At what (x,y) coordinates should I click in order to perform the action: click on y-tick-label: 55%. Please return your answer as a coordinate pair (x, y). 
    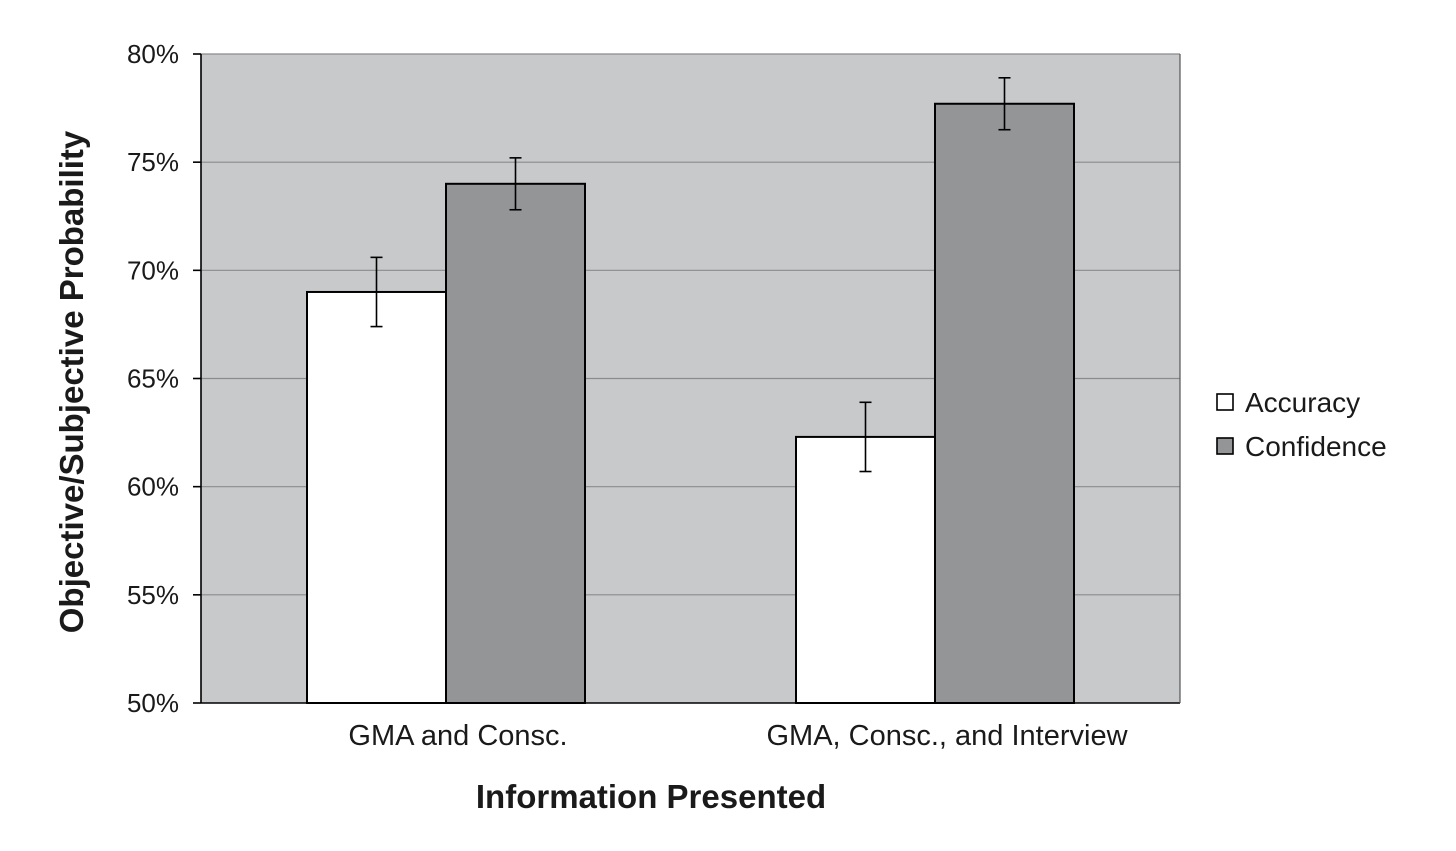
    Looking at the image, I should click on (153, 595).